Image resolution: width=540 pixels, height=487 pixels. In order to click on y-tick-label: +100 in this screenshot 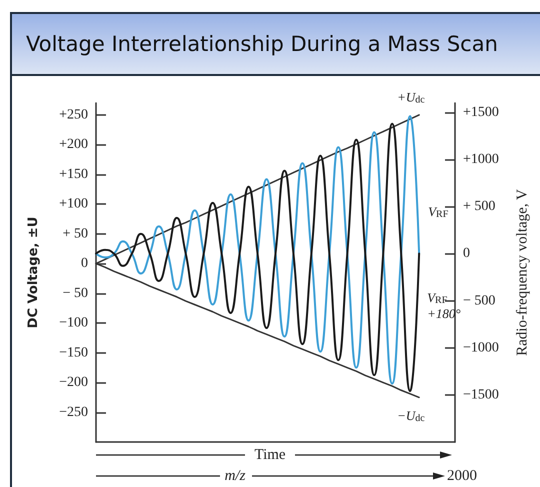, I will do `click(73, 204)`.